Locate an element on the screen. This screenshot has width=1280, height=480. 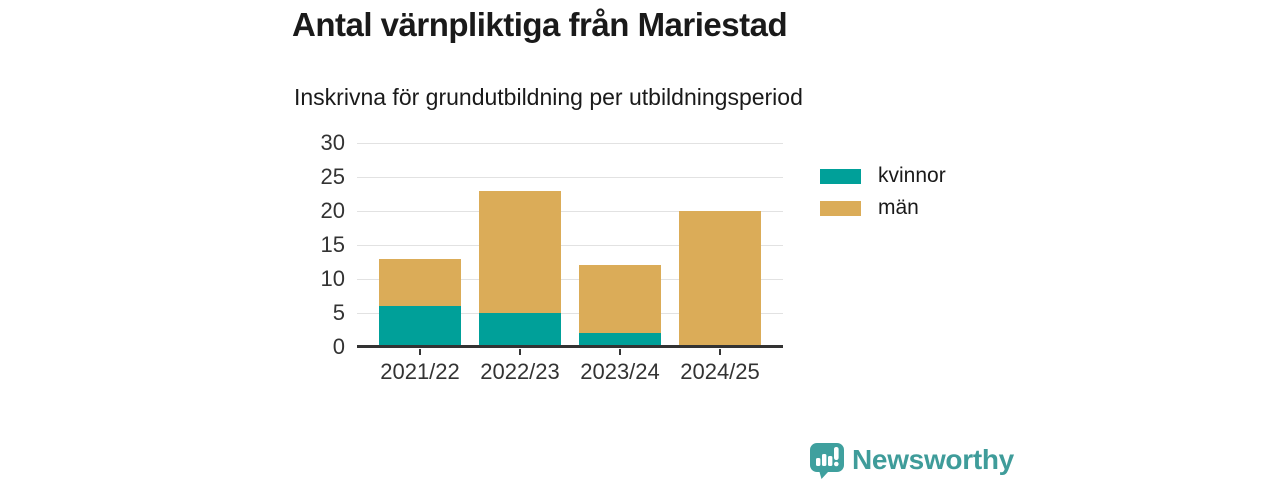
brand-name: Newsworthy is located at coordinates (933, 459).